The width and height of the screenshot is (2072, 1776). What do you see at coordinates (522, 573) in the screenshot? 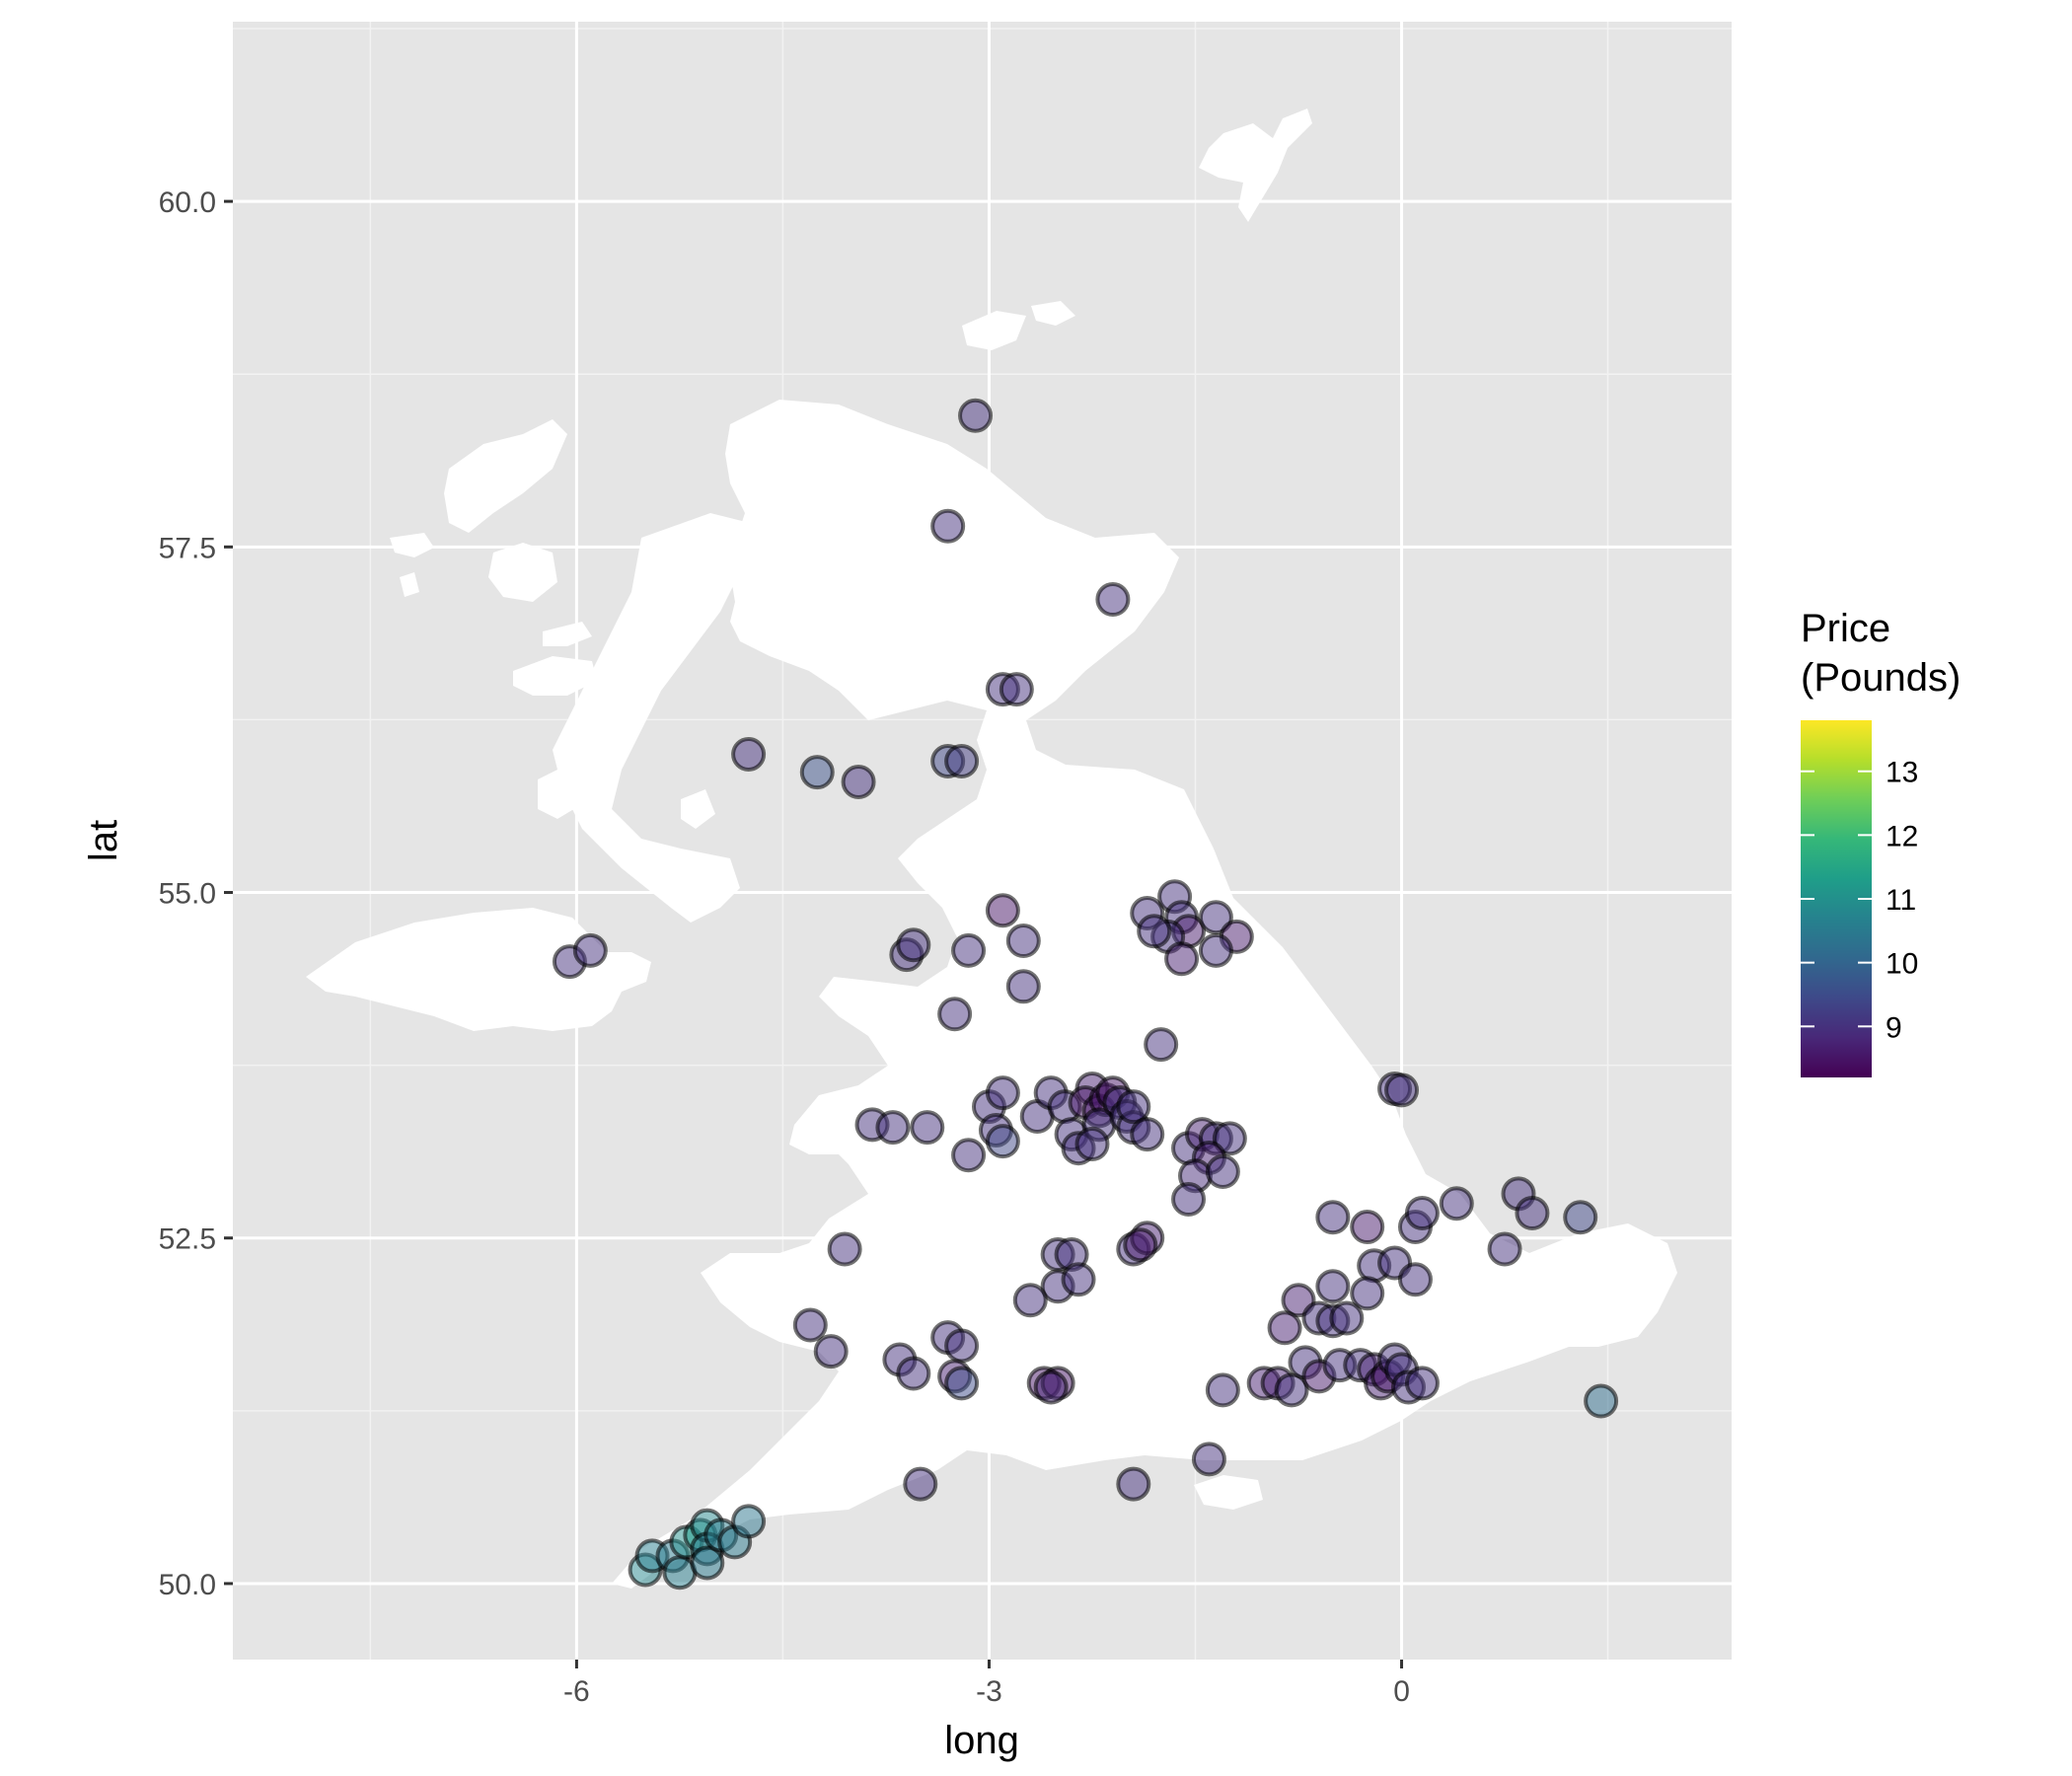
I see `landmass-skye` at bounding box center [522, 573].